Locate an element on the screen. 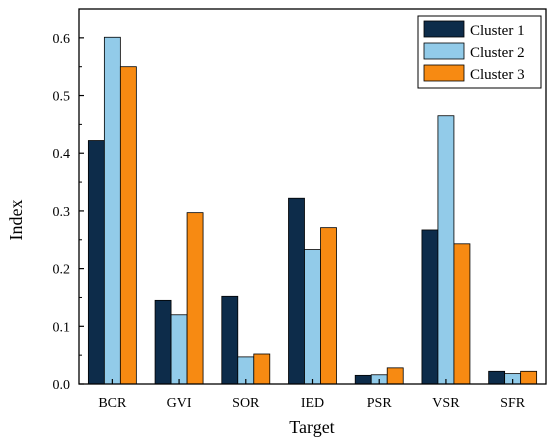 The height and width of the screenshot is (444, 550). x-tick-label-sfr: SFR is located at coordinates (513, 403).